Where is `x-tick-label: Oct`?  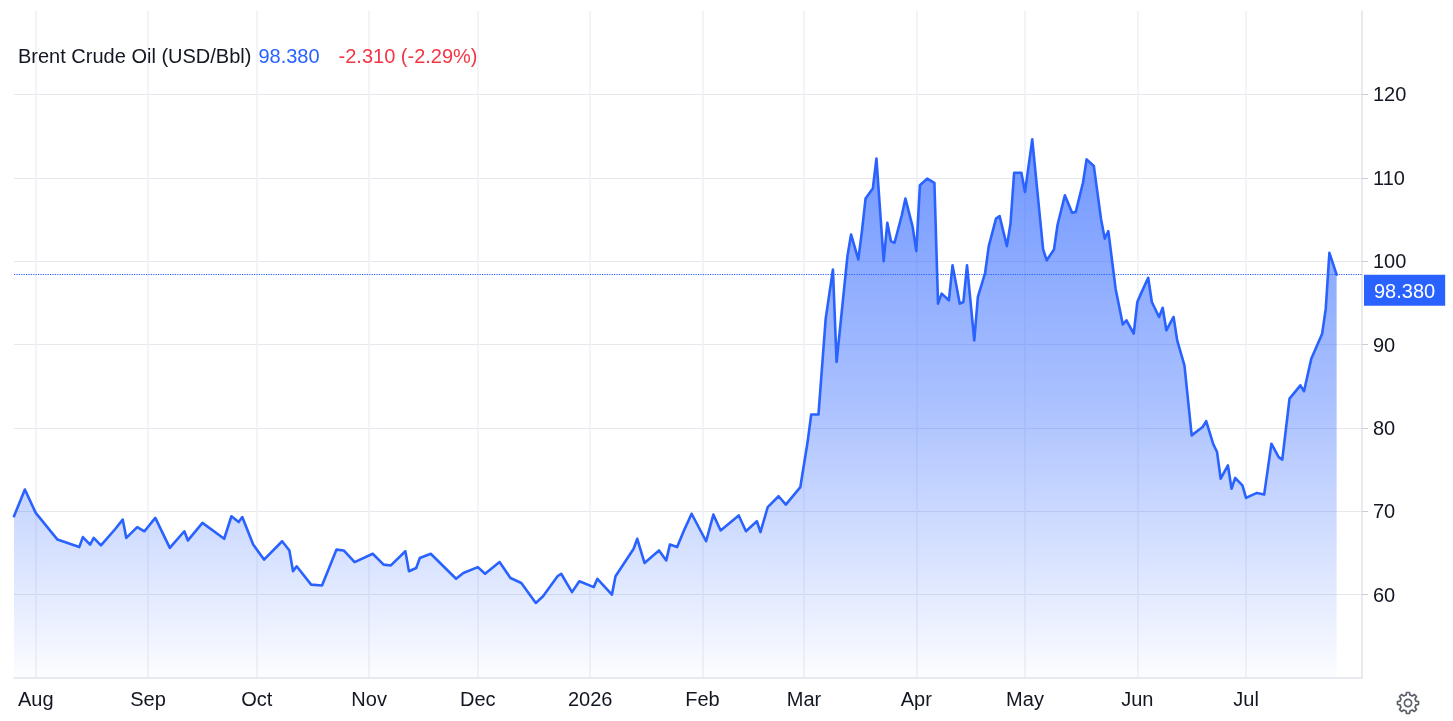 x-tick-label: Oct is located at coordinates (257, 699).